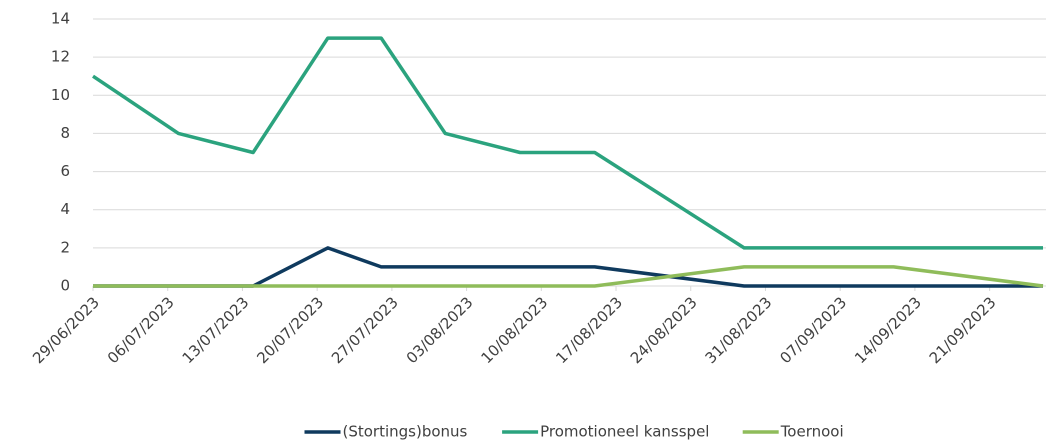 The image size is (1046, 441). What do you see at coordinates (141, 330) in the screenshot?
I see `x-tick-label: 06/07/2023` at bounding box center [141, 330].